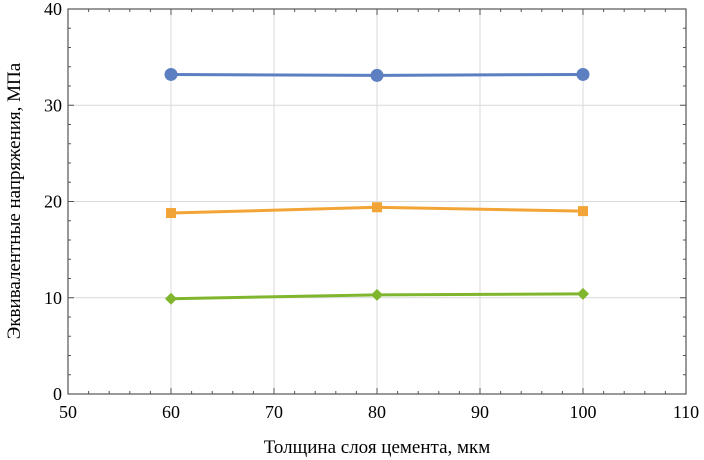 The image size is (704, 460). Describe the element at coordinates (53, 9) in the screenshot. I see `y-tick-label: 40` at that location.